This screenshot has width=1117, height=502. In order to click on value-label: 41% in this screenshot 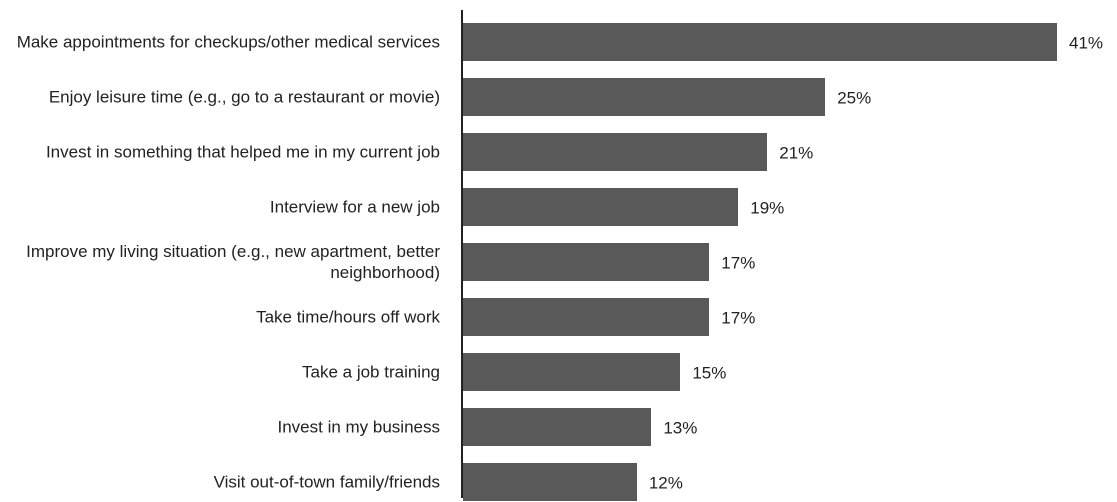, I will do `click(1086, 43)`.